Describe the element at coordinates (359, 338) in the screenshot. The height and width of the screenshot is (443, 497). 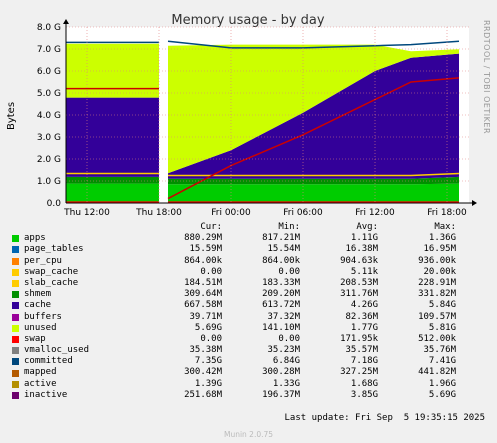
I see `legend-avg: 171.95k` at that location.